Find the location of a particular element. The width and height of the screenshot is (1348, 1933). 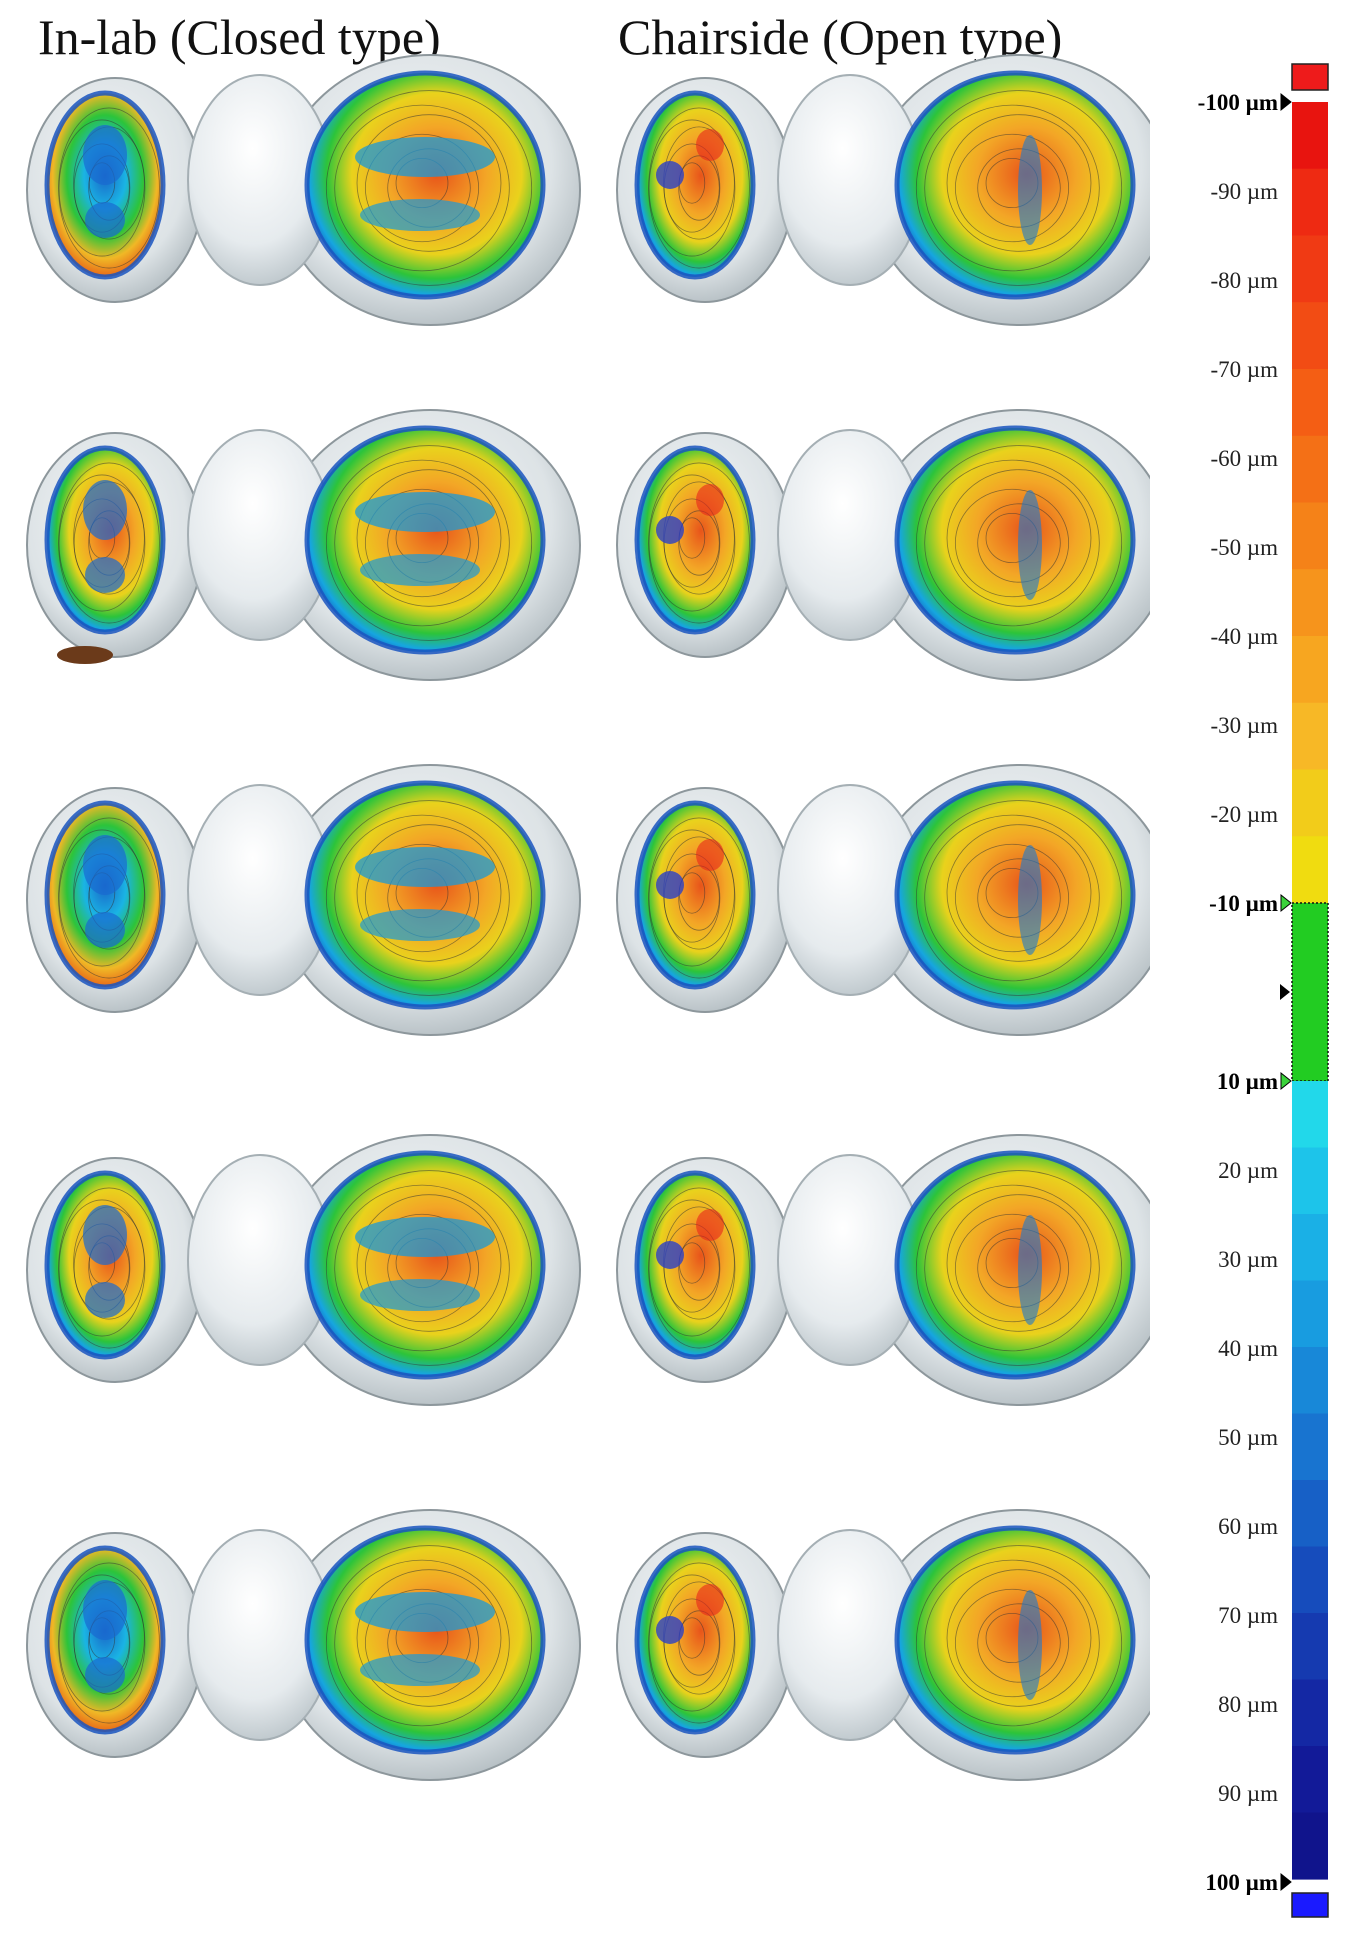

scale-tick-label: 40 µm is located at coordinates (1248, 1348).